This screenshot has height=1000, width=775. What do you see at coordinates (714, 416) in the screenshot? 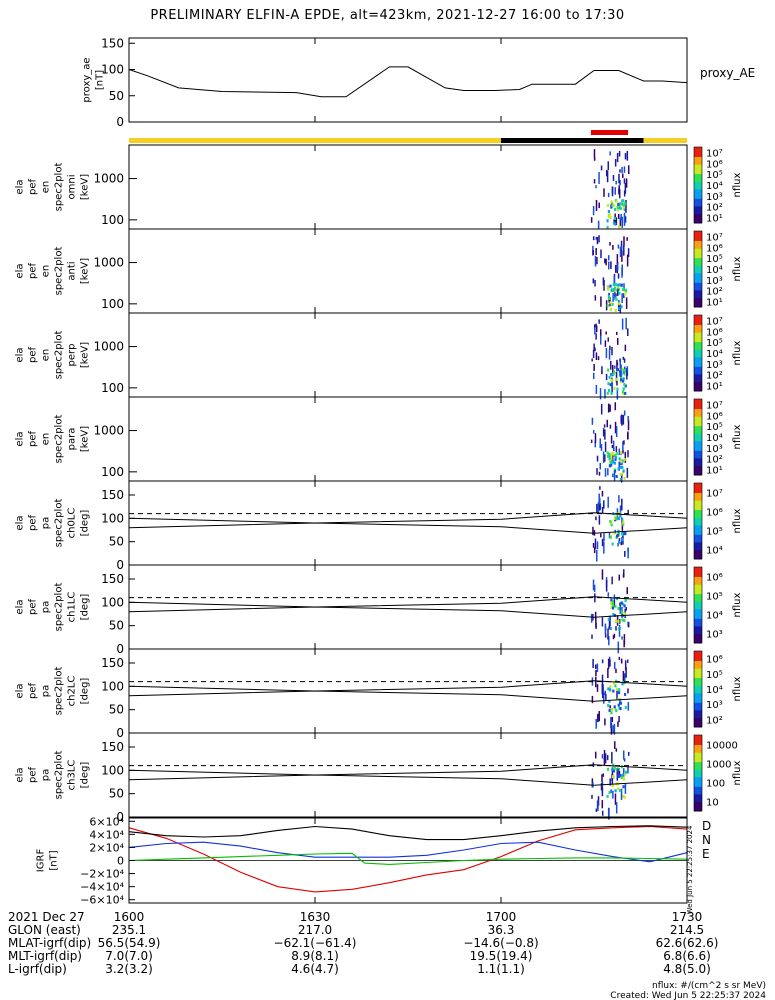
I see `para-colorbar-tick: 10⁶` at bounding box center [714, 416].